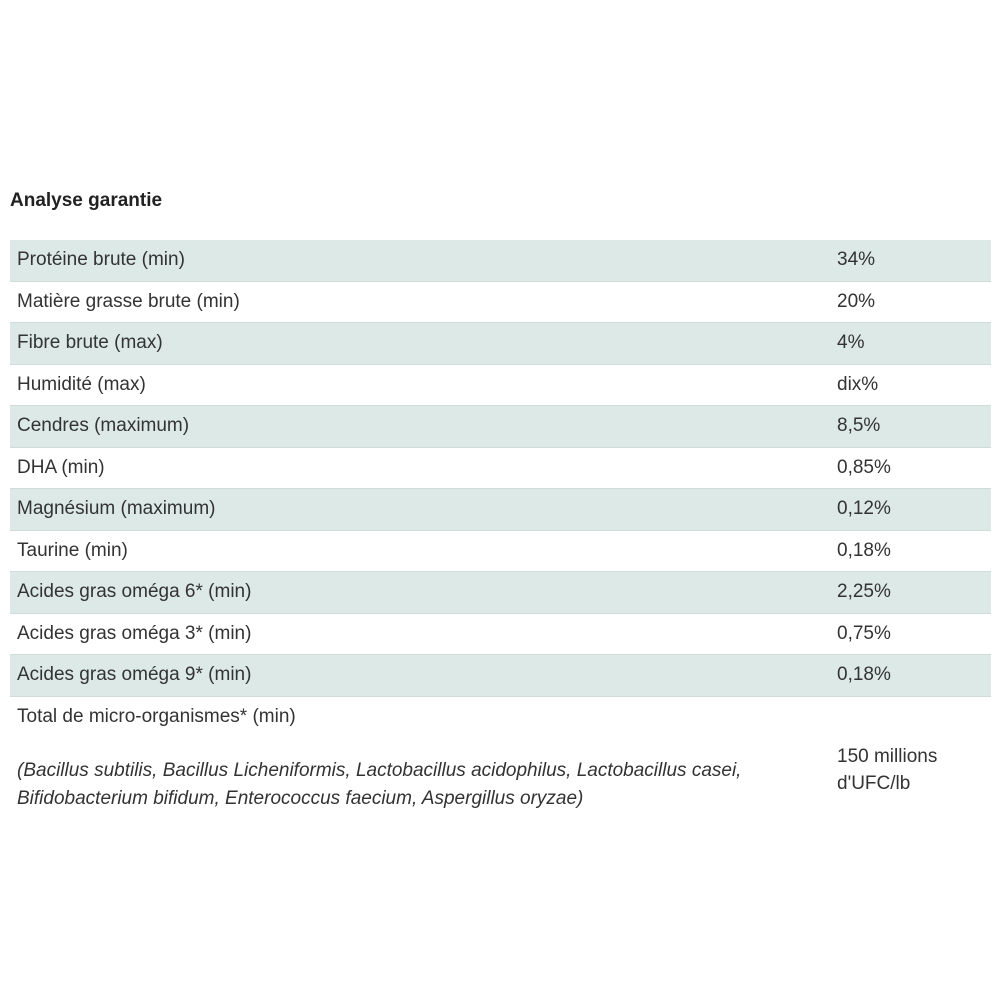 The height and width of the screenshot is (1002, 1002). I want to click on table-row: Acides gras oméga 9* (min) 0,18%, so click(500, 675).